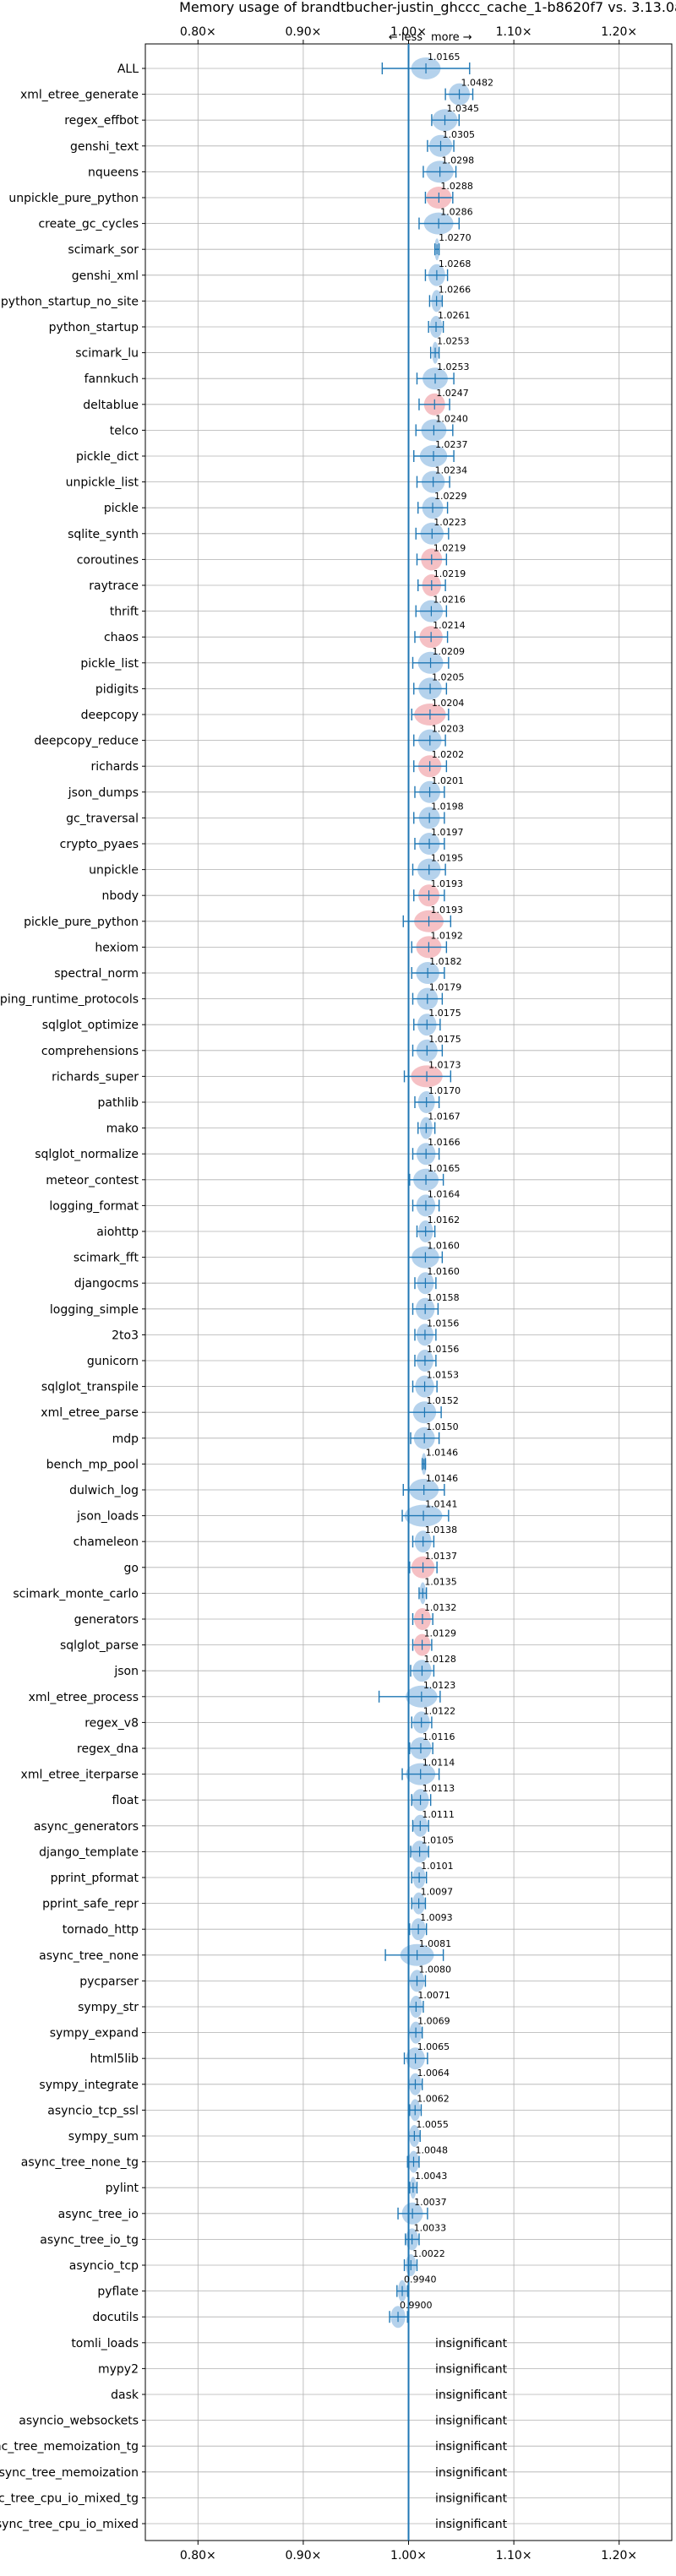 The image size is (676, 2576). Describe the element at coordinates (122, 1129) in the screenshot. I see `benchmark-label: mako` at that location.